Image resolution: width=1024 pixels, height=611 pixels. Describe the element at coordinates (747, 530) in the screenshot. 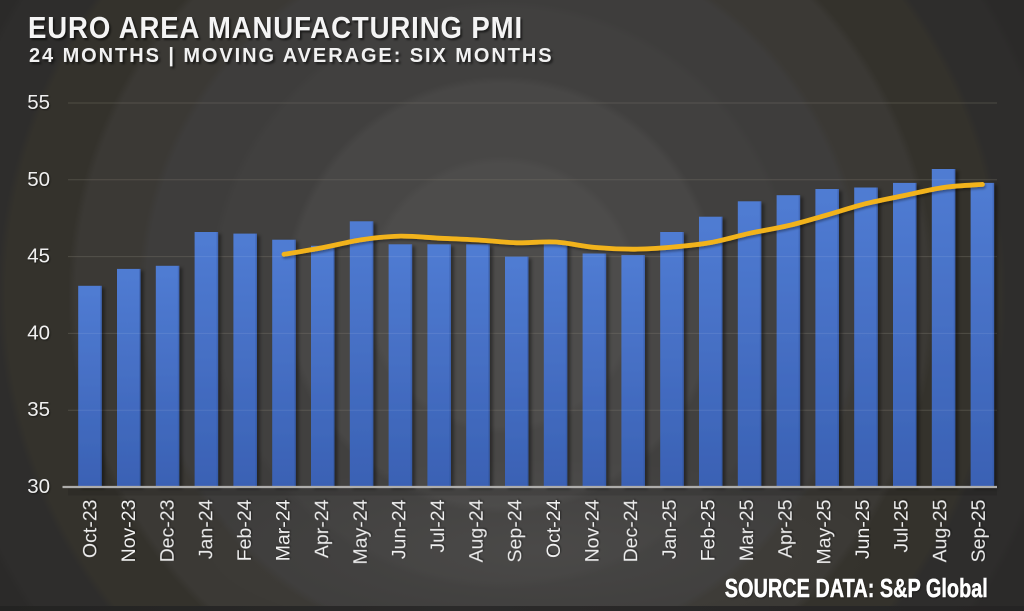

I see `svg-text: Mar-25` at that location.